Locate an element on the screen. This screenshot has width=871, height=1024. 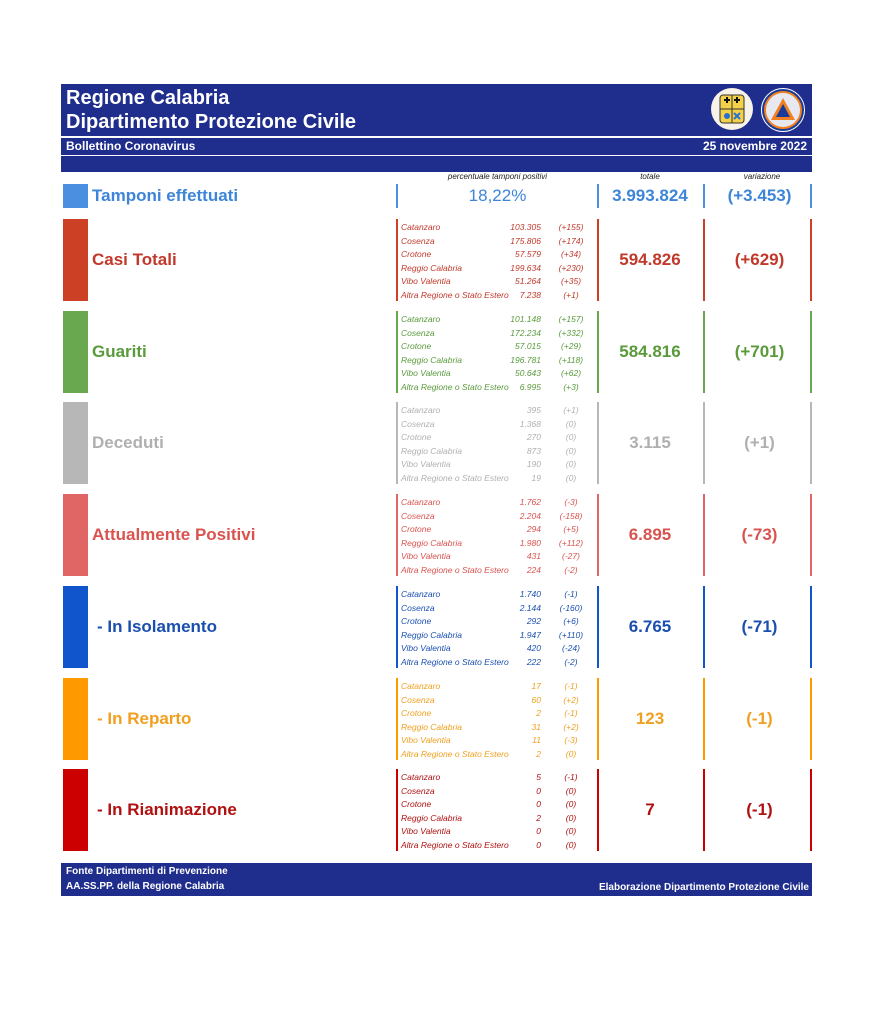
province-row: Altra Regione o Stato Estero 7.238 (+1) is located at coordinates (496, 296).